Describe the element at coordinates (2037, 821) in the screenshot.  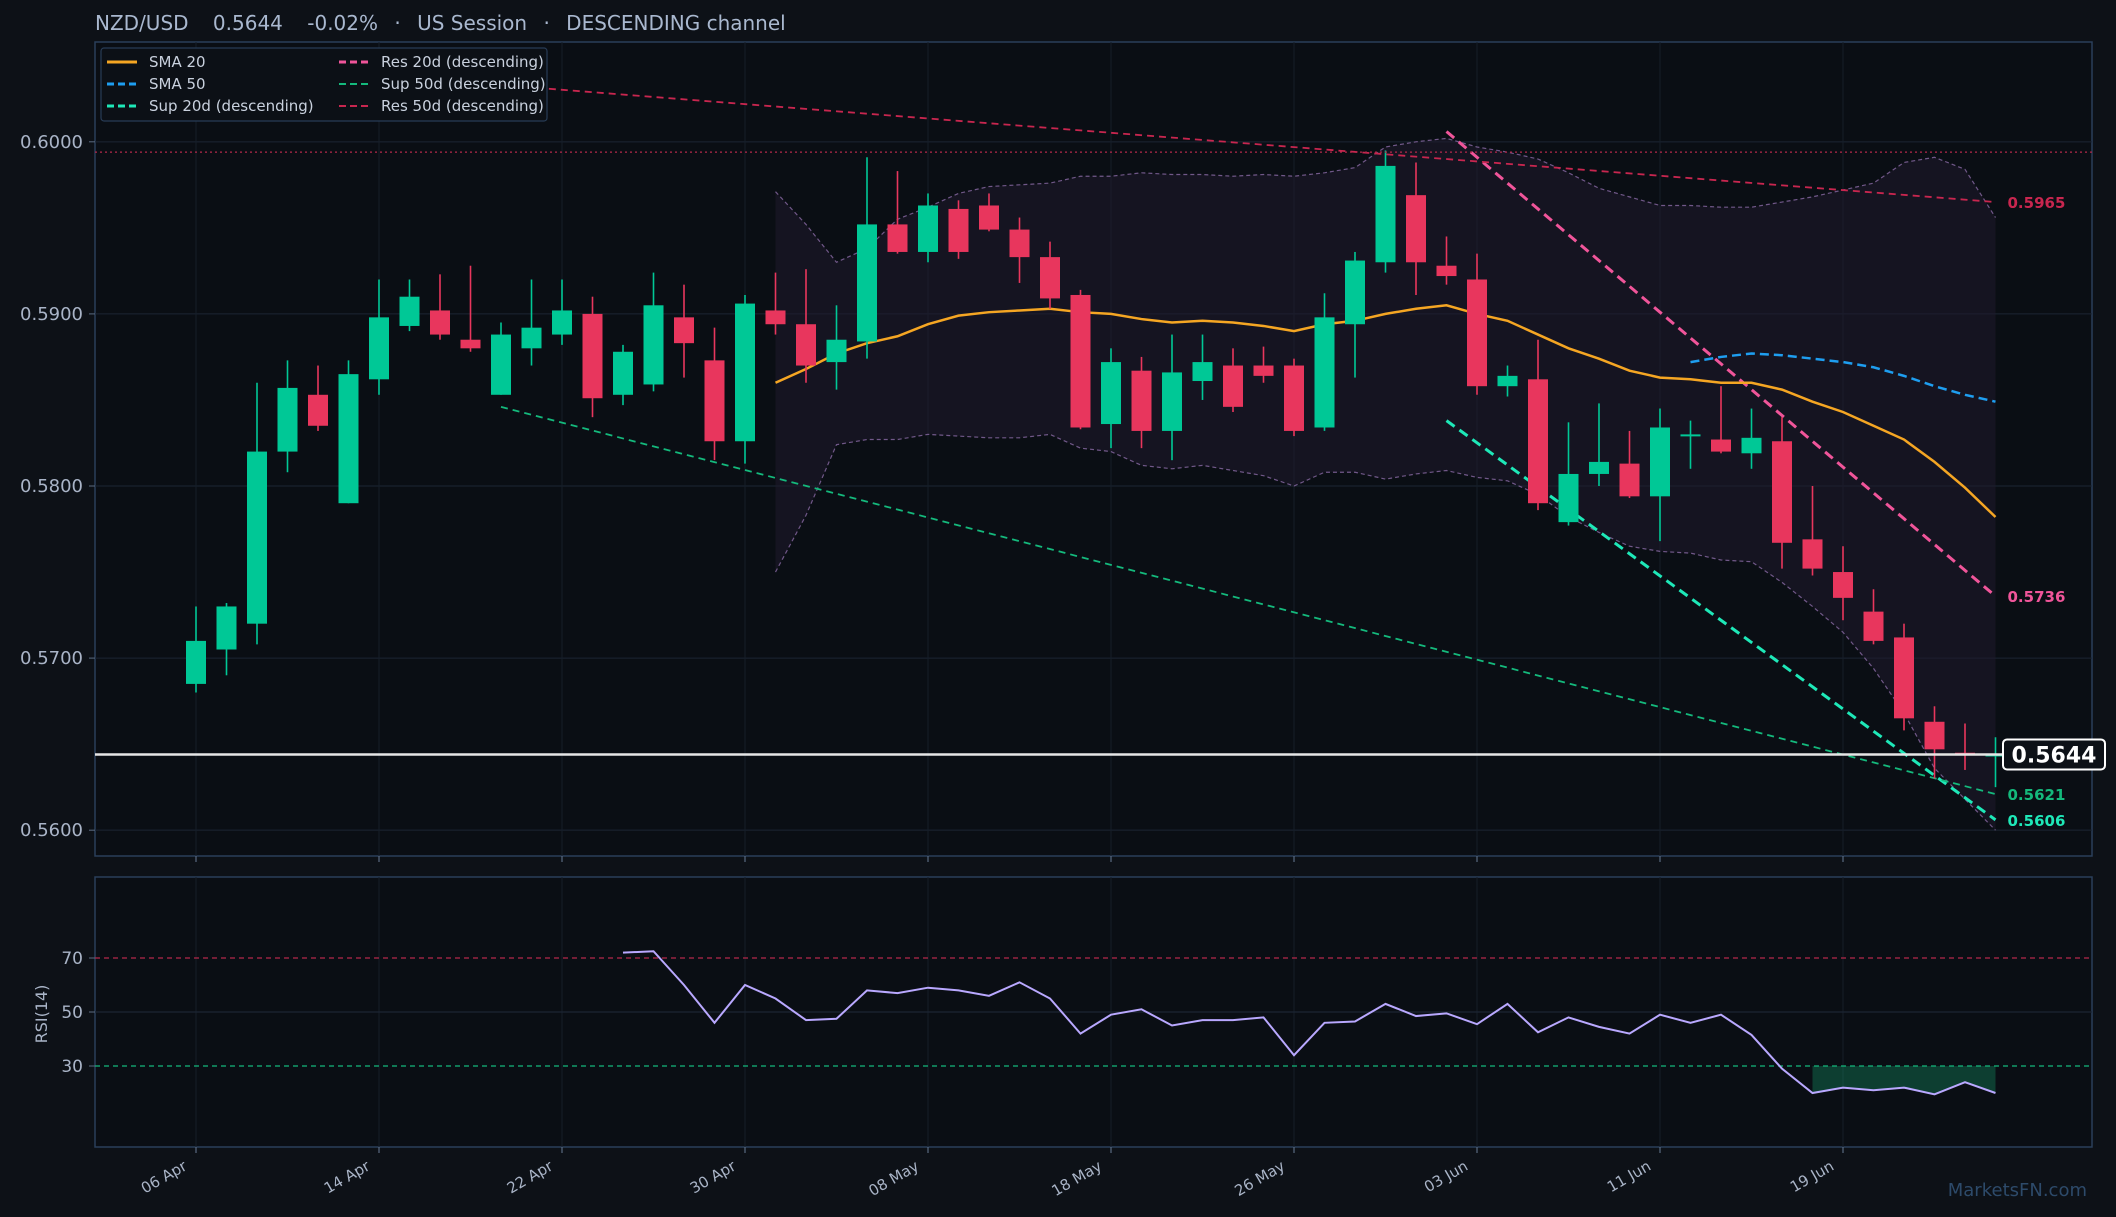
I see `trendline-value-label: 0.5606` at that location.